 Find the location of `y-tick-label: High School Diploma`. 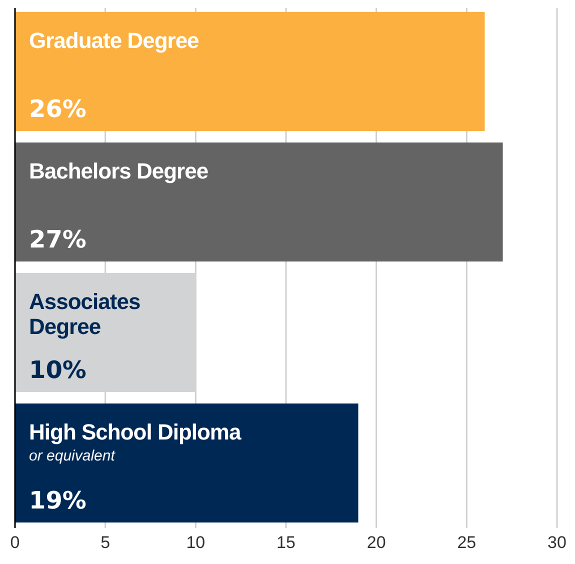

y-tick-label: High School Diploma is located at coordinates (135, 432).